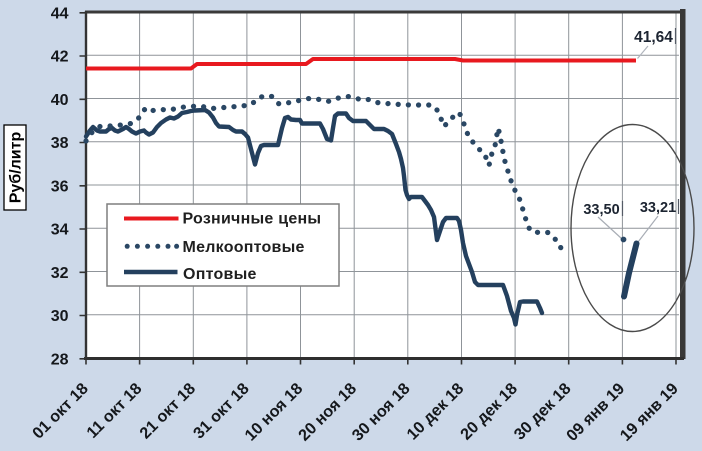 This screenshot has height=451, width=702. What do you see at coordinates (653, 37) in the screenshot?
I see `svg-text: 41,64` at bounding box center [653, 37].